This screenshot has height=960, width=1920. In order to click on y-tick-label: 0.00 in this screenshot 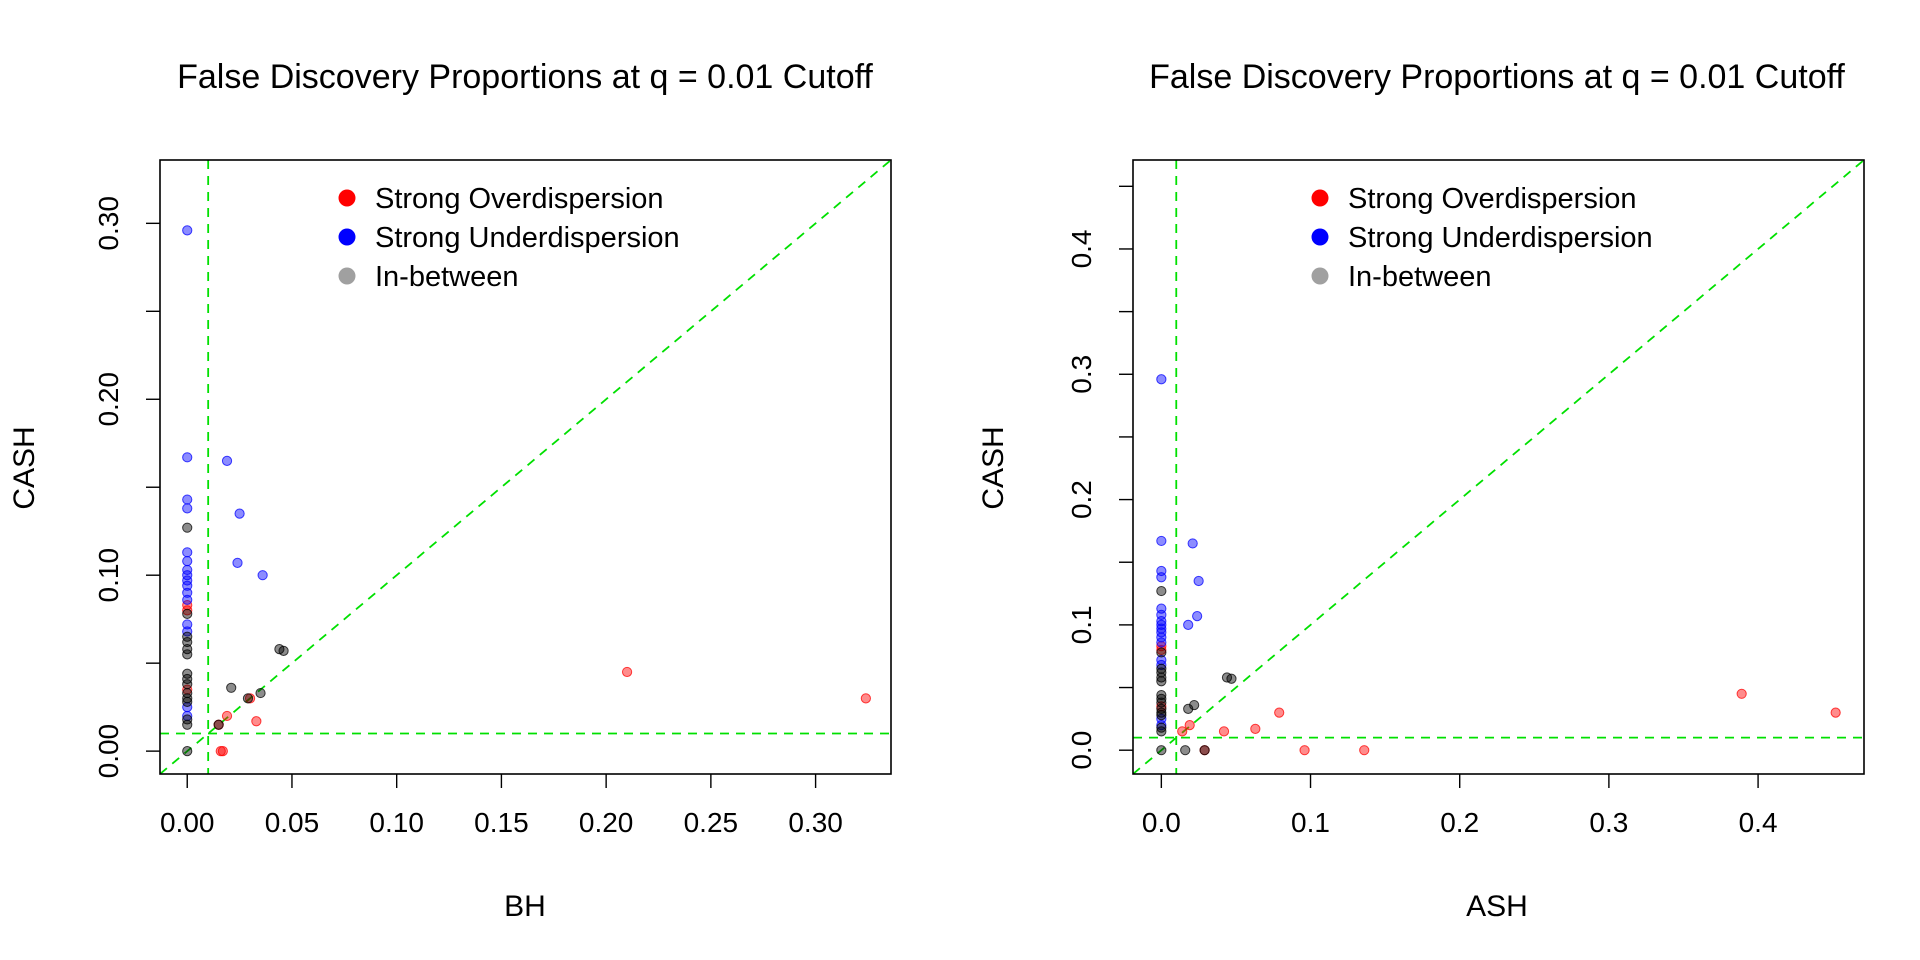, I will do `click(108, 751)`.